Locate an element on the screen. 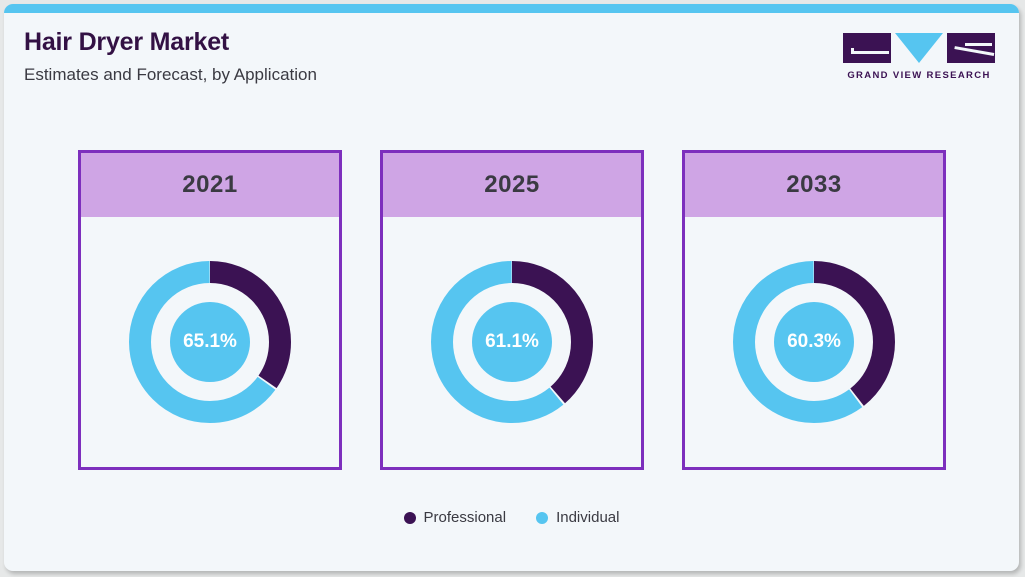 The width and height of the screenshot is (1025, 577). year-card: 2033 60.3% is located at coordinates (814, 310).